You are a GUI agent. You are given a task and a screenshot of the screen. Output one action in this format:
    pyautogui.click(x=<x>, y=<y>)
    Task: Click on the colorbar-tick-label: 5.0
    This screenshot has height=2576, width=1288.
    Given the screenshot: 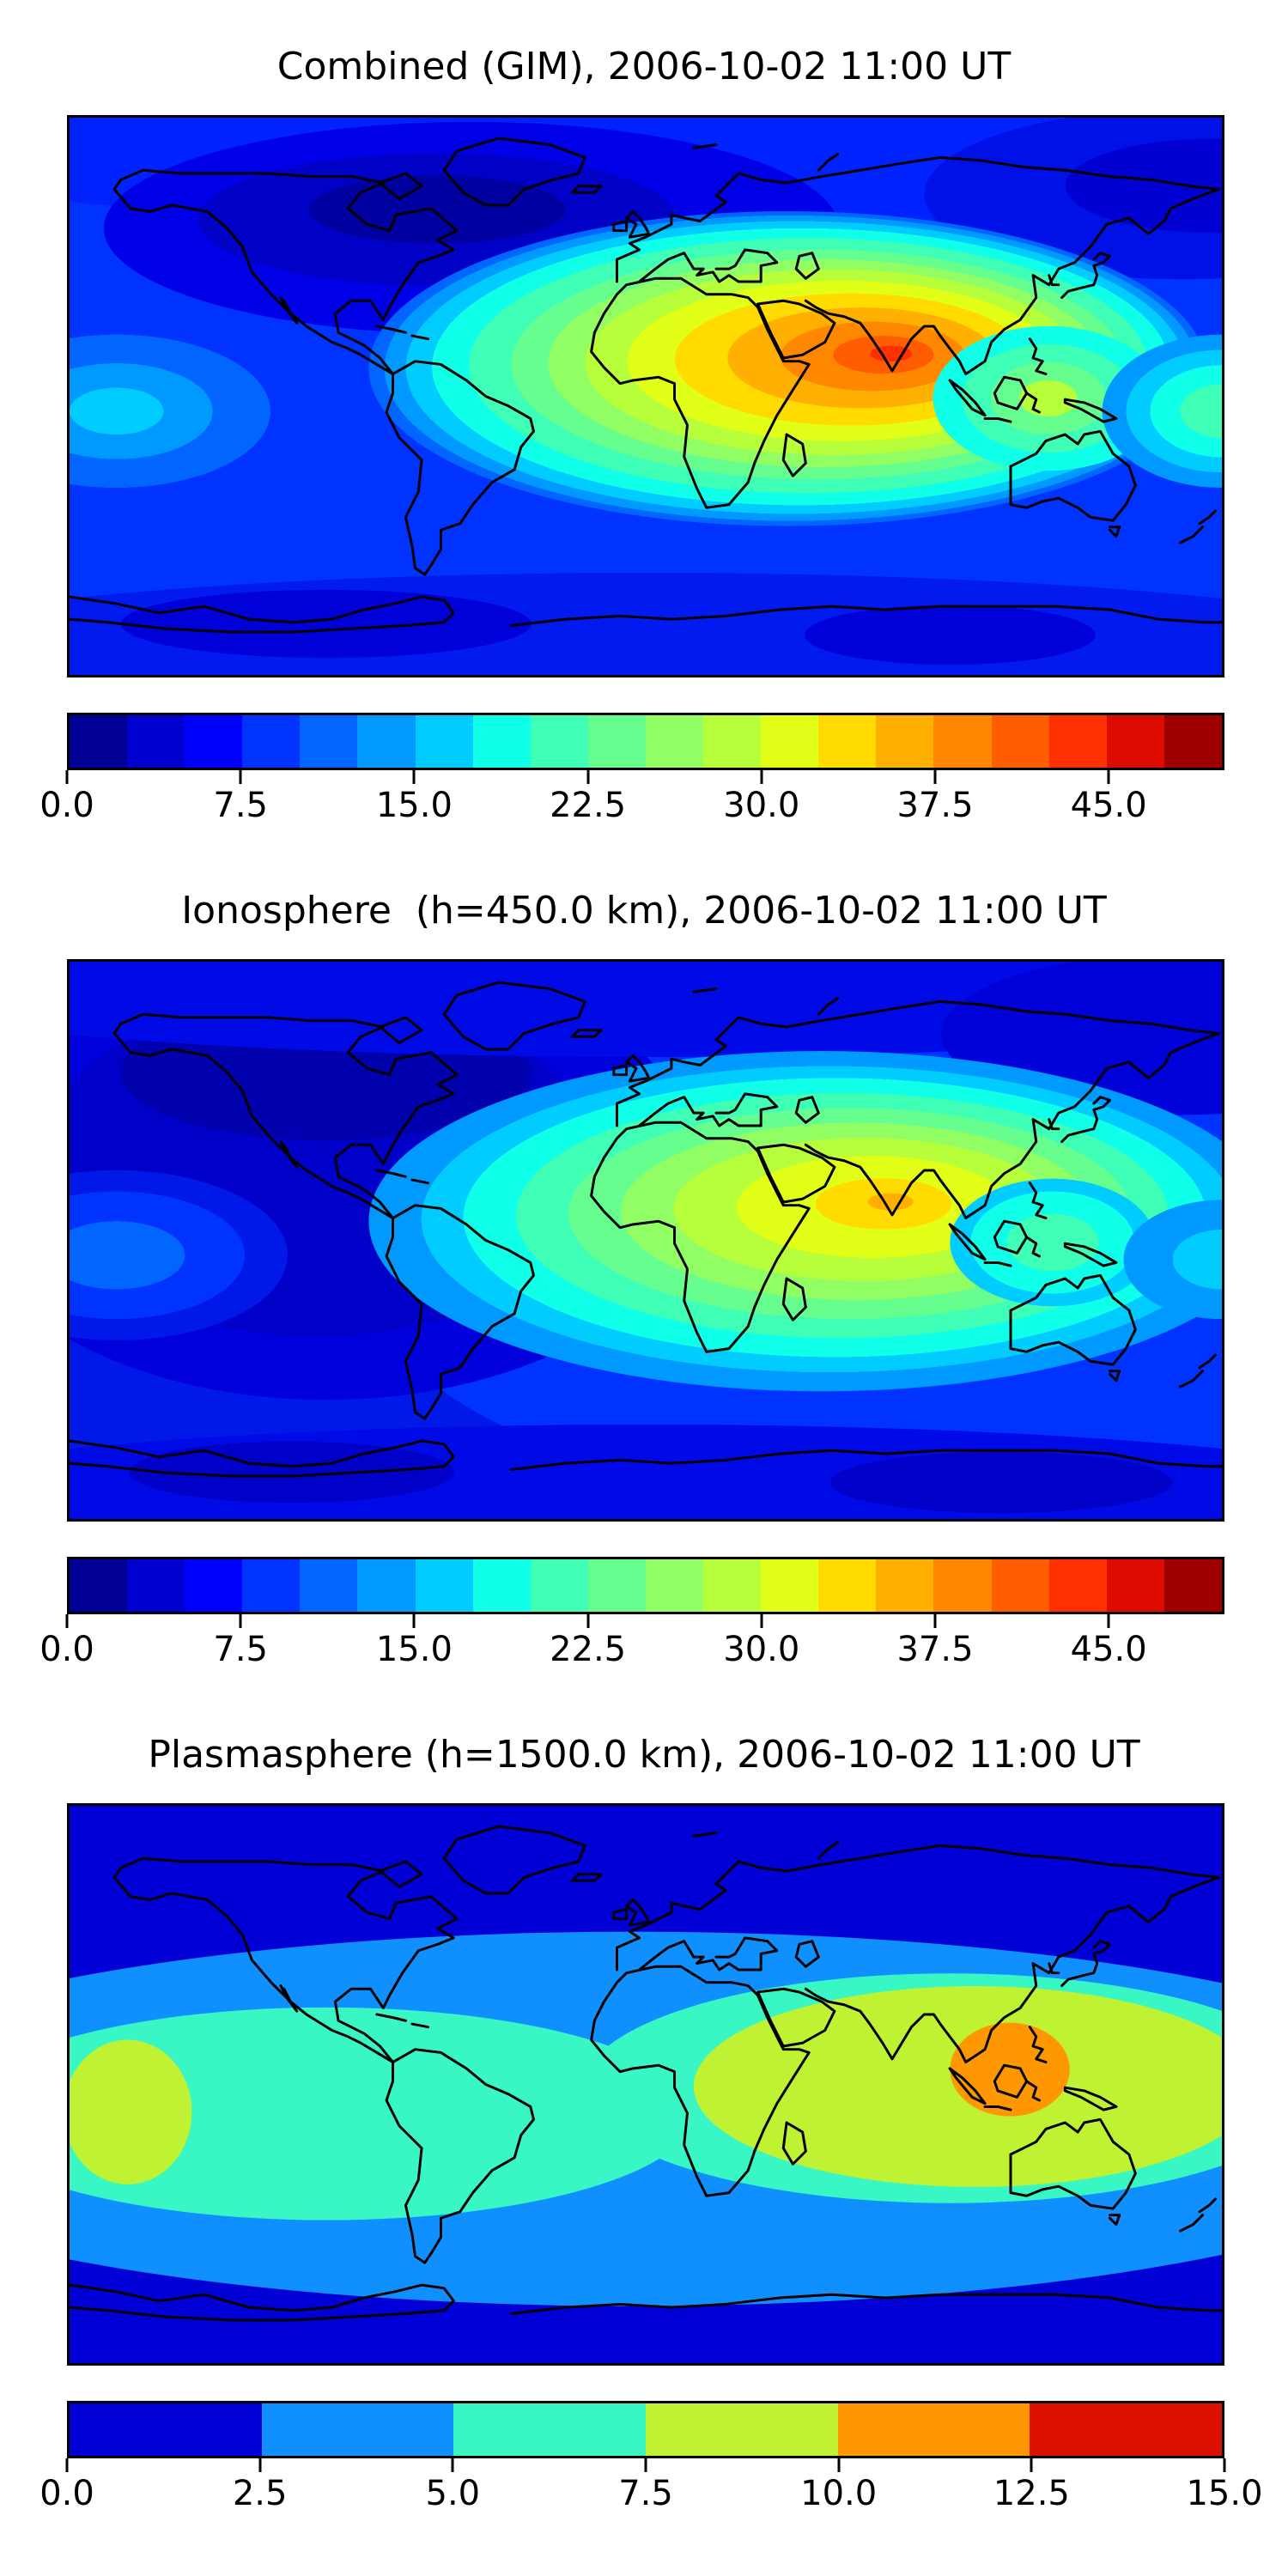 What is the action you would take?
    pyautogui.click(x=453, y=2493)
    